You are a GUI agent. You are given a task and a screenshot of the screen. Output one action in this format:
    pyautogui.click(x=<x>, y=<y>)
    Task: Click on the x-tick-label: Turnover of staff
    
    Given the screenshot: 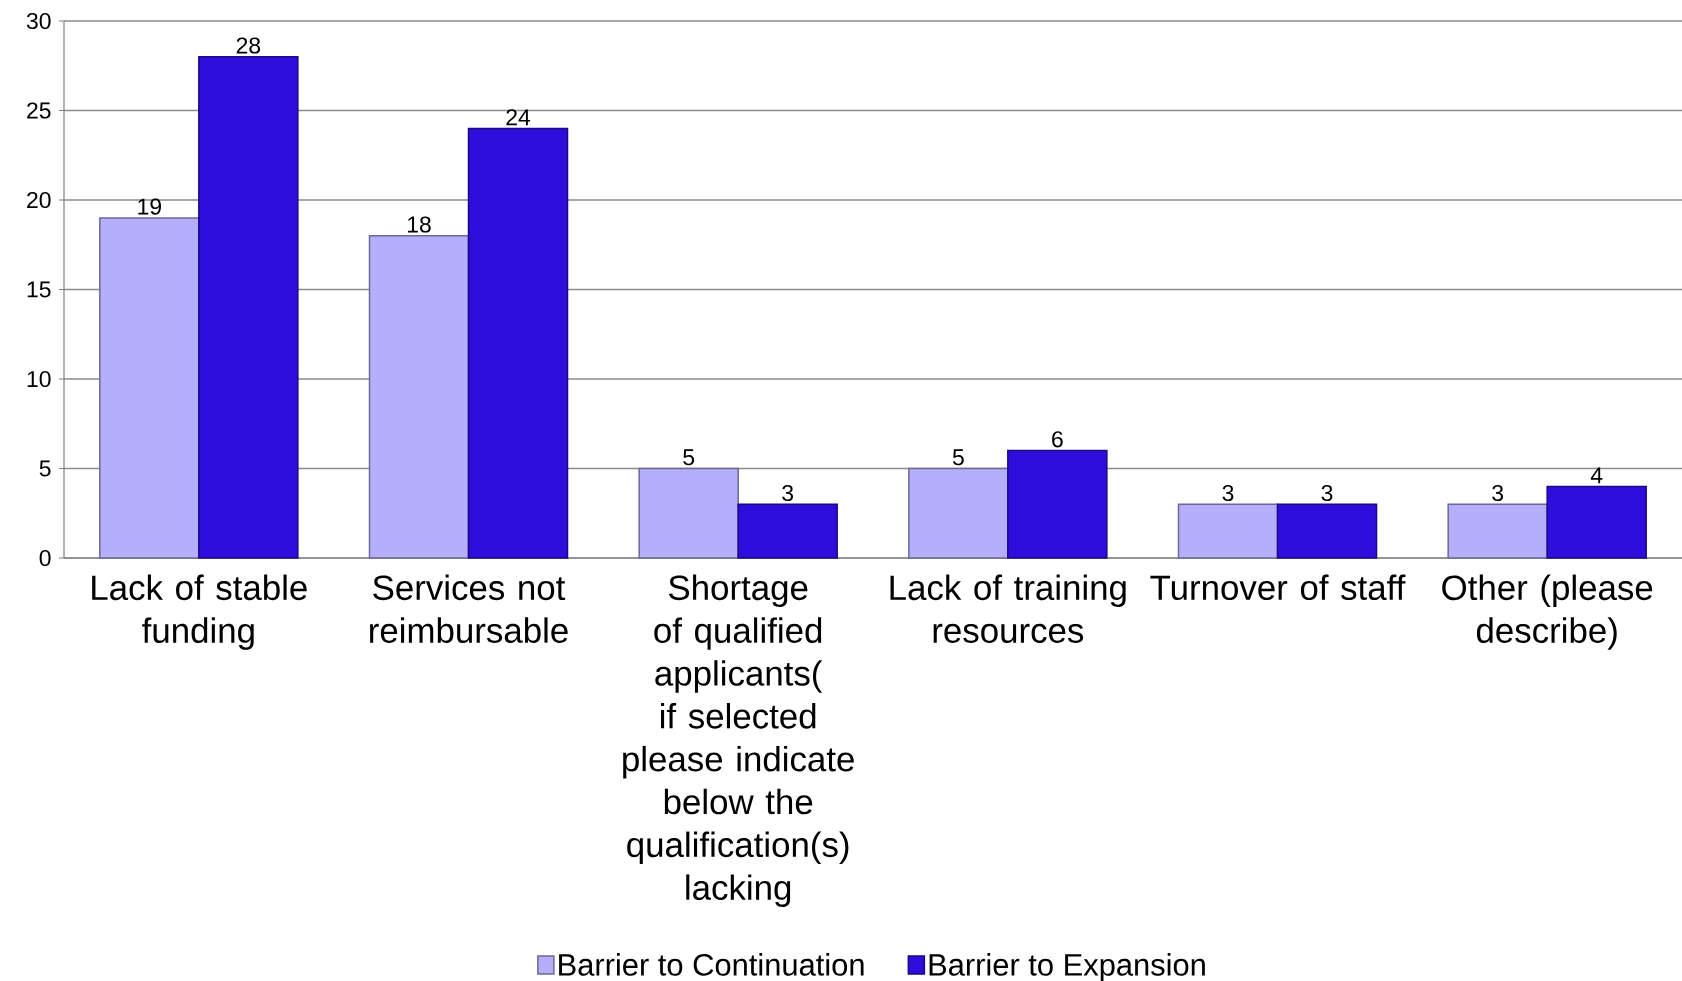 What is the action you would take?
    pyautogui.click(x=1278, y=587)
    